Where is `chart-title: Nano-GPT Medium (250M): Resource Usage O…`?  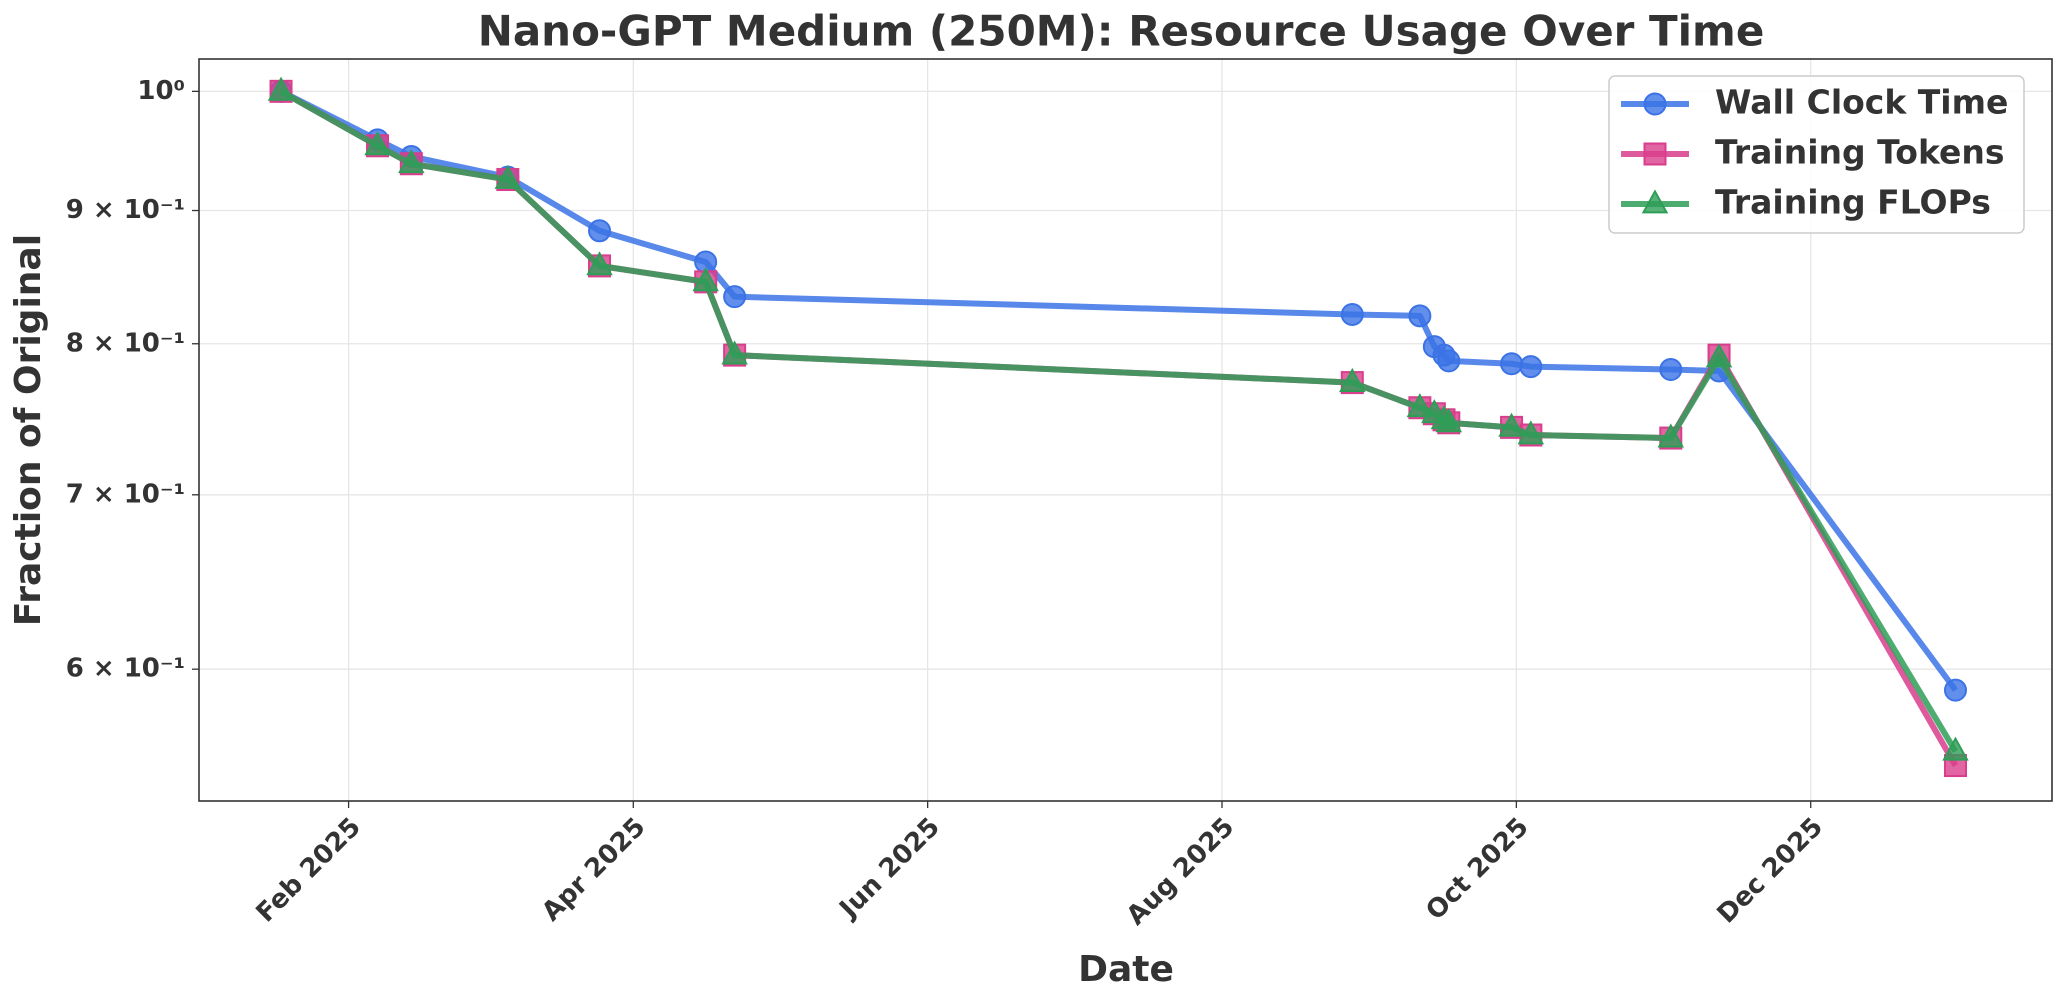 chart-title: Nano-GPT Medium (250M): Resource Usage O… is located at coordinates (1121, 31).